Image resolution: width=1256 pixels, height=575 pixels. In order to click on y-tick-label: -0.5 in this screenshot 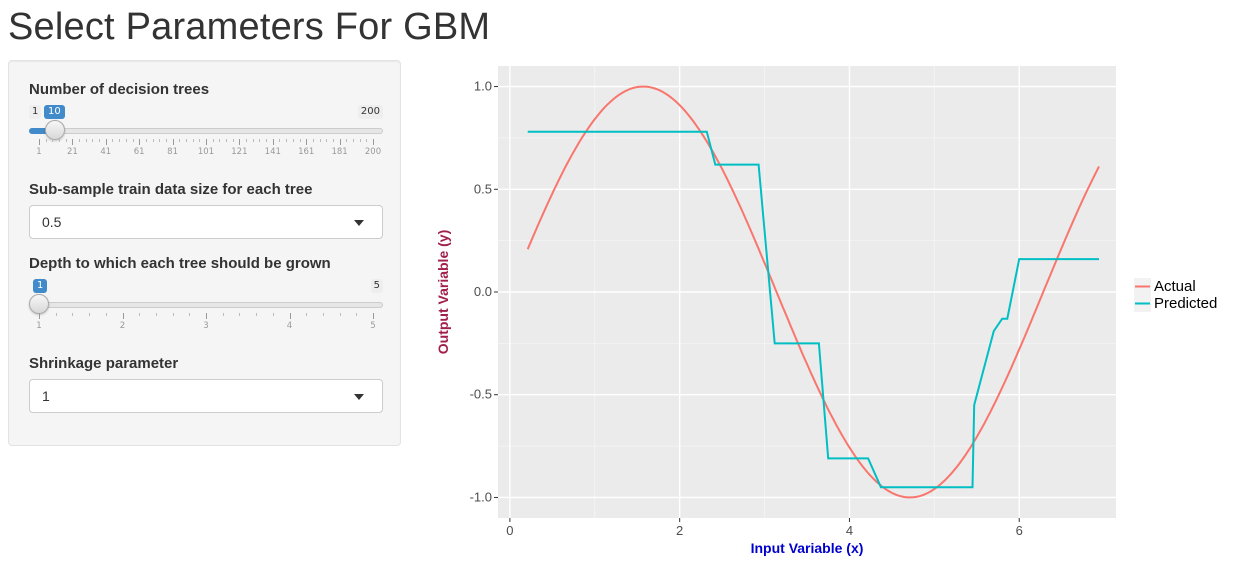, I will do `click(481, 394)`.